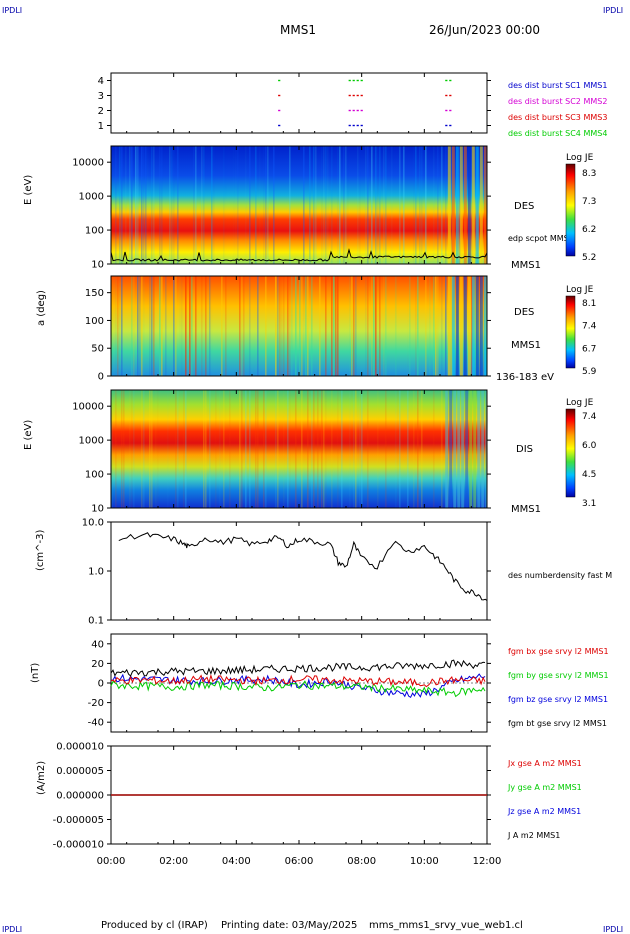  I want to click on density-series-label: des numberdensity fast M, so click(560, 575).